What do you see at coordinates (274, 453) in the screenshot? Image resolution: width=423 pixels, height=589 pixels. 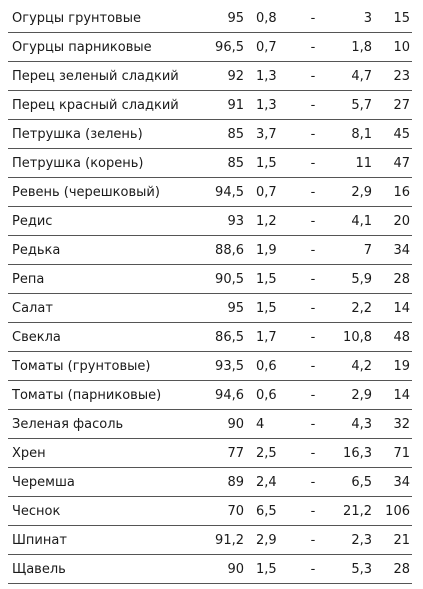 I see `protein-cell: 2,5` at bounding box center [274, 453].